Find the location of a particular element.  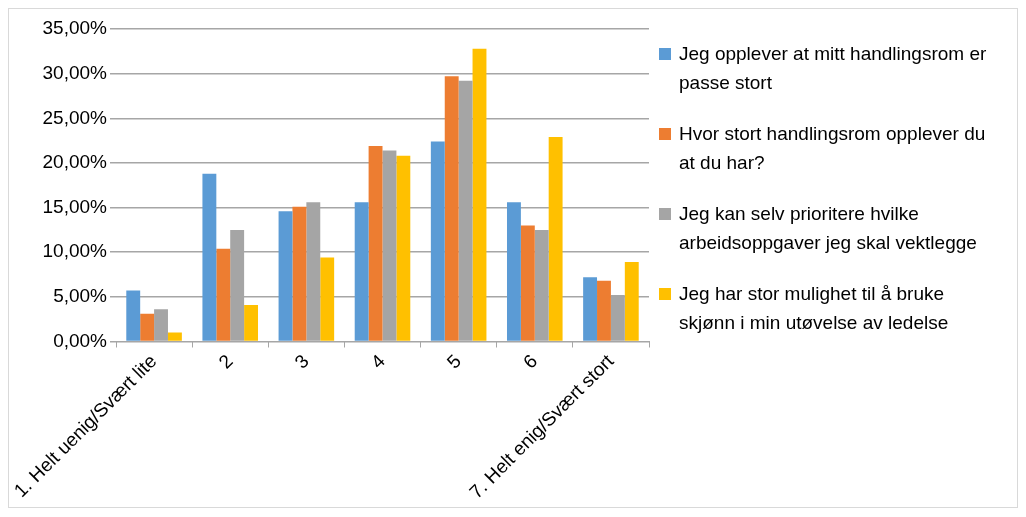

x-tick-label: 4 is located at coordinates (378, 361).